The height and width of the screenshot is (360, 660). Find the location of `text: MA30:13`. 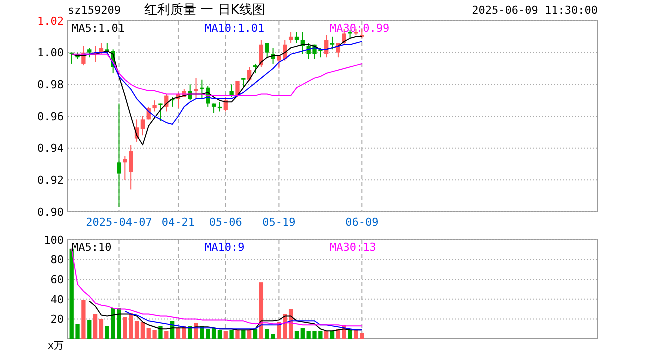

text: MA30:13 is located at coordinates (353, 247).